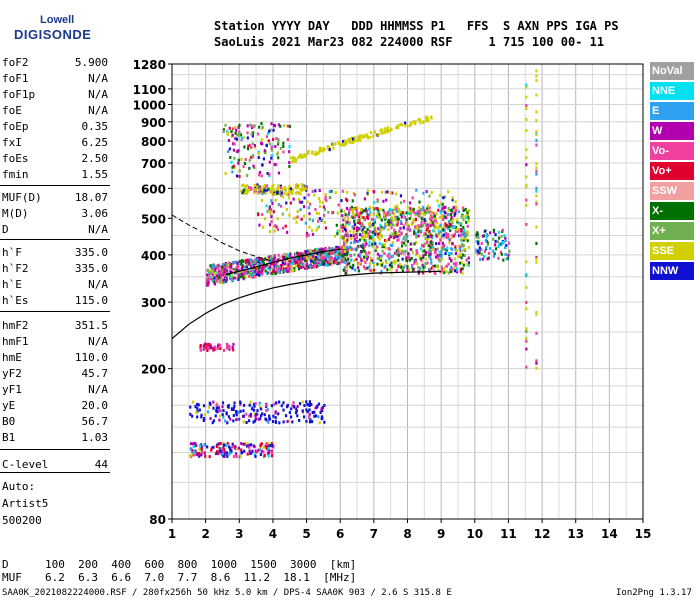 The width and height of the screenshot is (700, 600). Describe the element at coordinates (12, 389) in the screenshot. I see `param-key: yF1` at that location.